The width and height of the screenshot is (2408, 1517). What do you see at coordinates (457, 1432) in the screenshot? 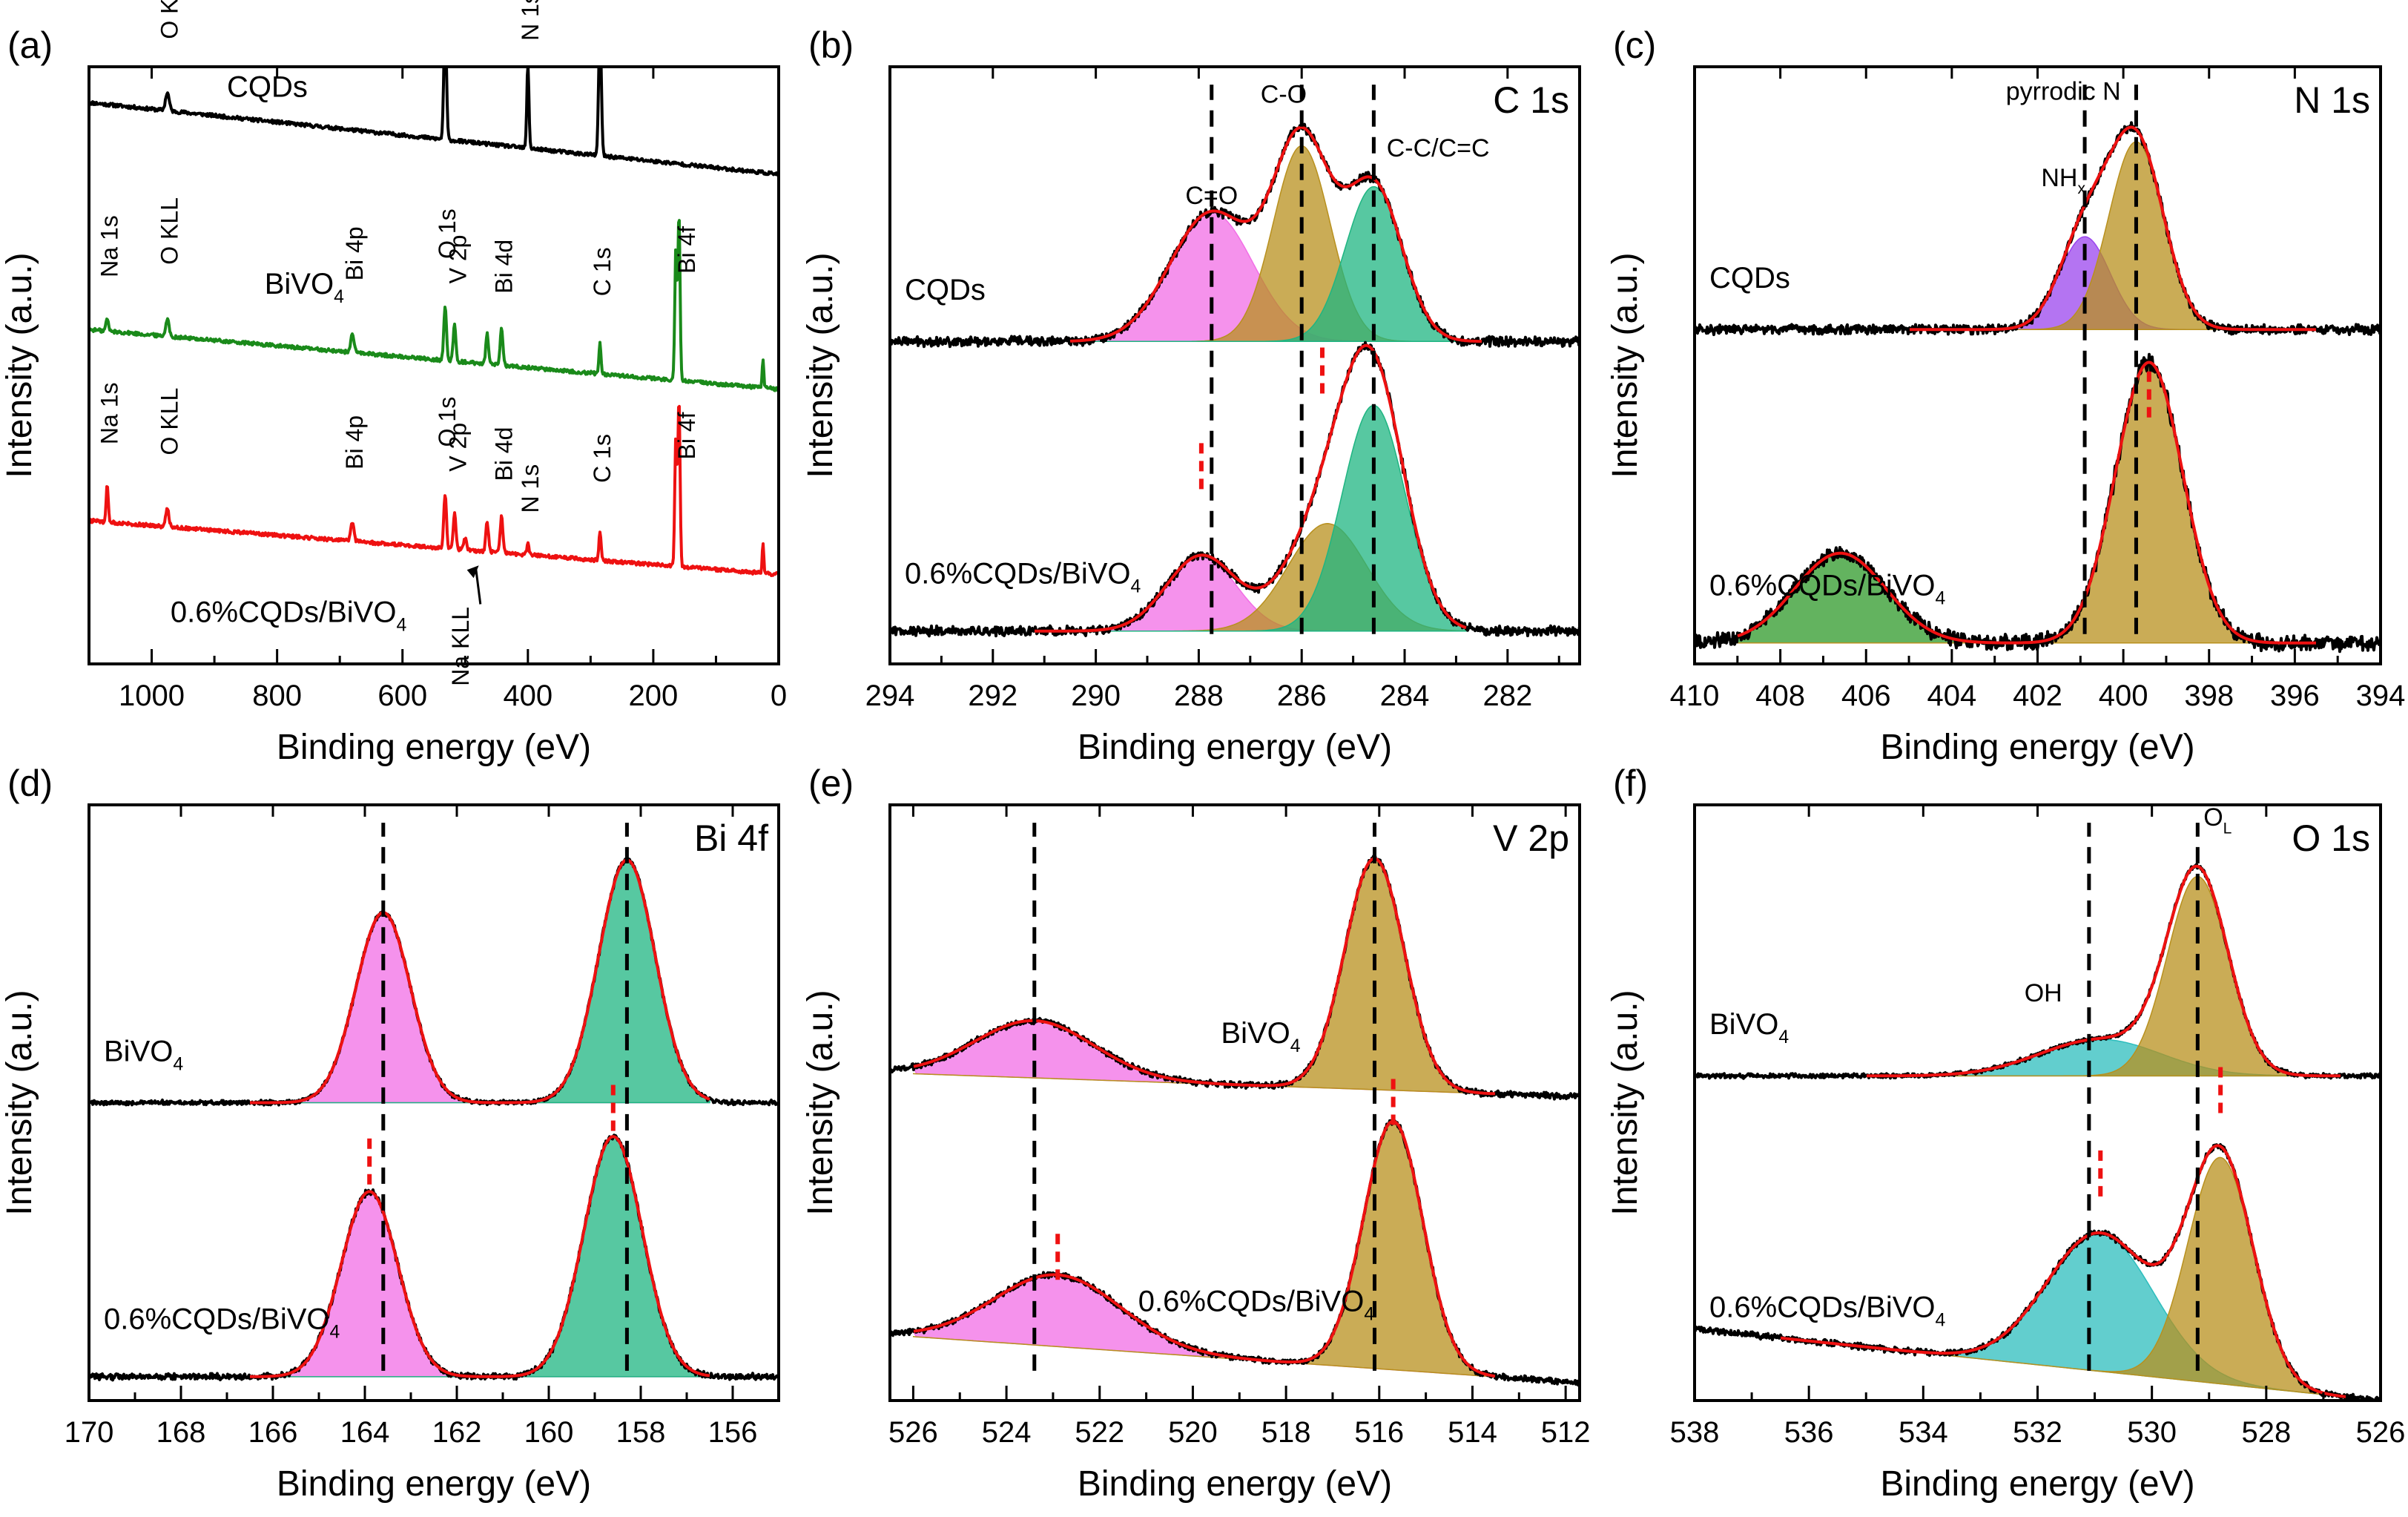
I see `x-tick-label: 162` at bounding box center [457, 1432].